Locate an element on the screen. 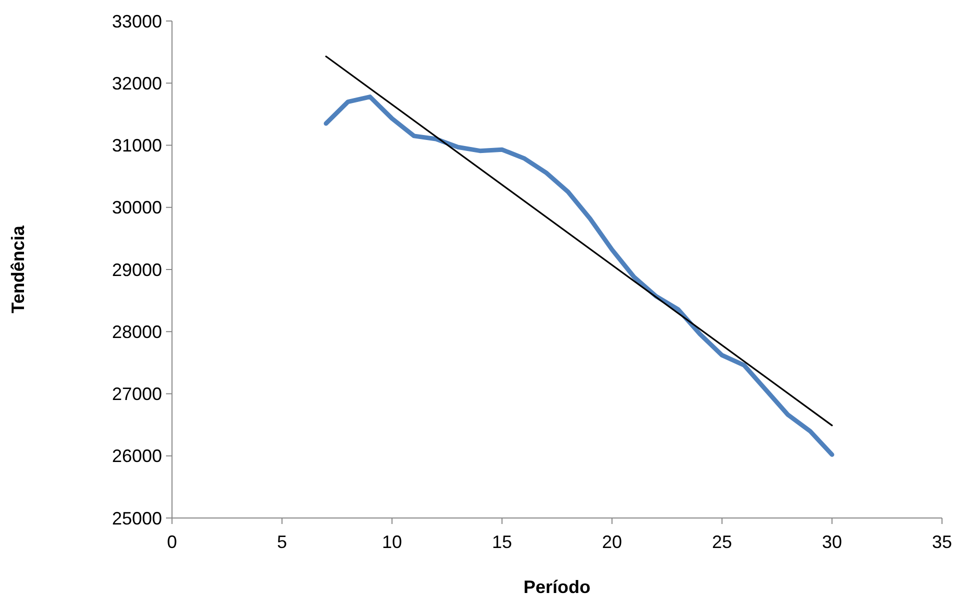  y-tick-label: 28000 is located at coordinates (137, 332).